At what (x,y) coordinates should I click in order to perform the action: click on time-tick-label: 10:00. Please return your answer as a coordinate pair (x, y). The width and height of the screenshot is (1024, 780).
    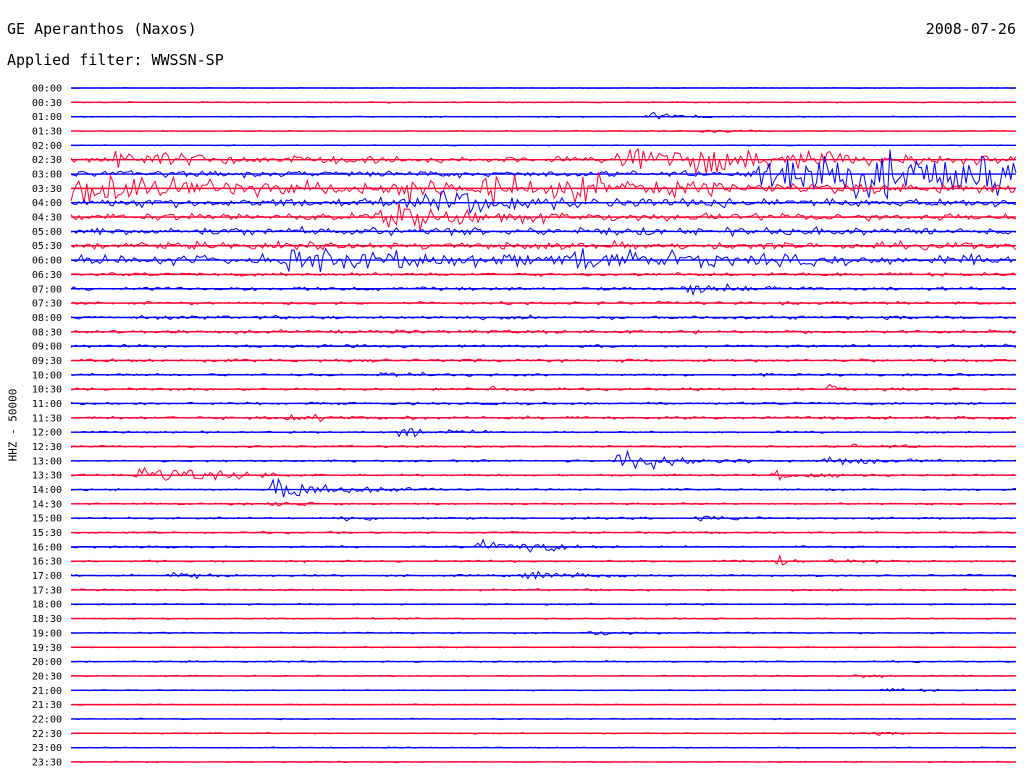
    Looking at the image, I should click on (47, 375).